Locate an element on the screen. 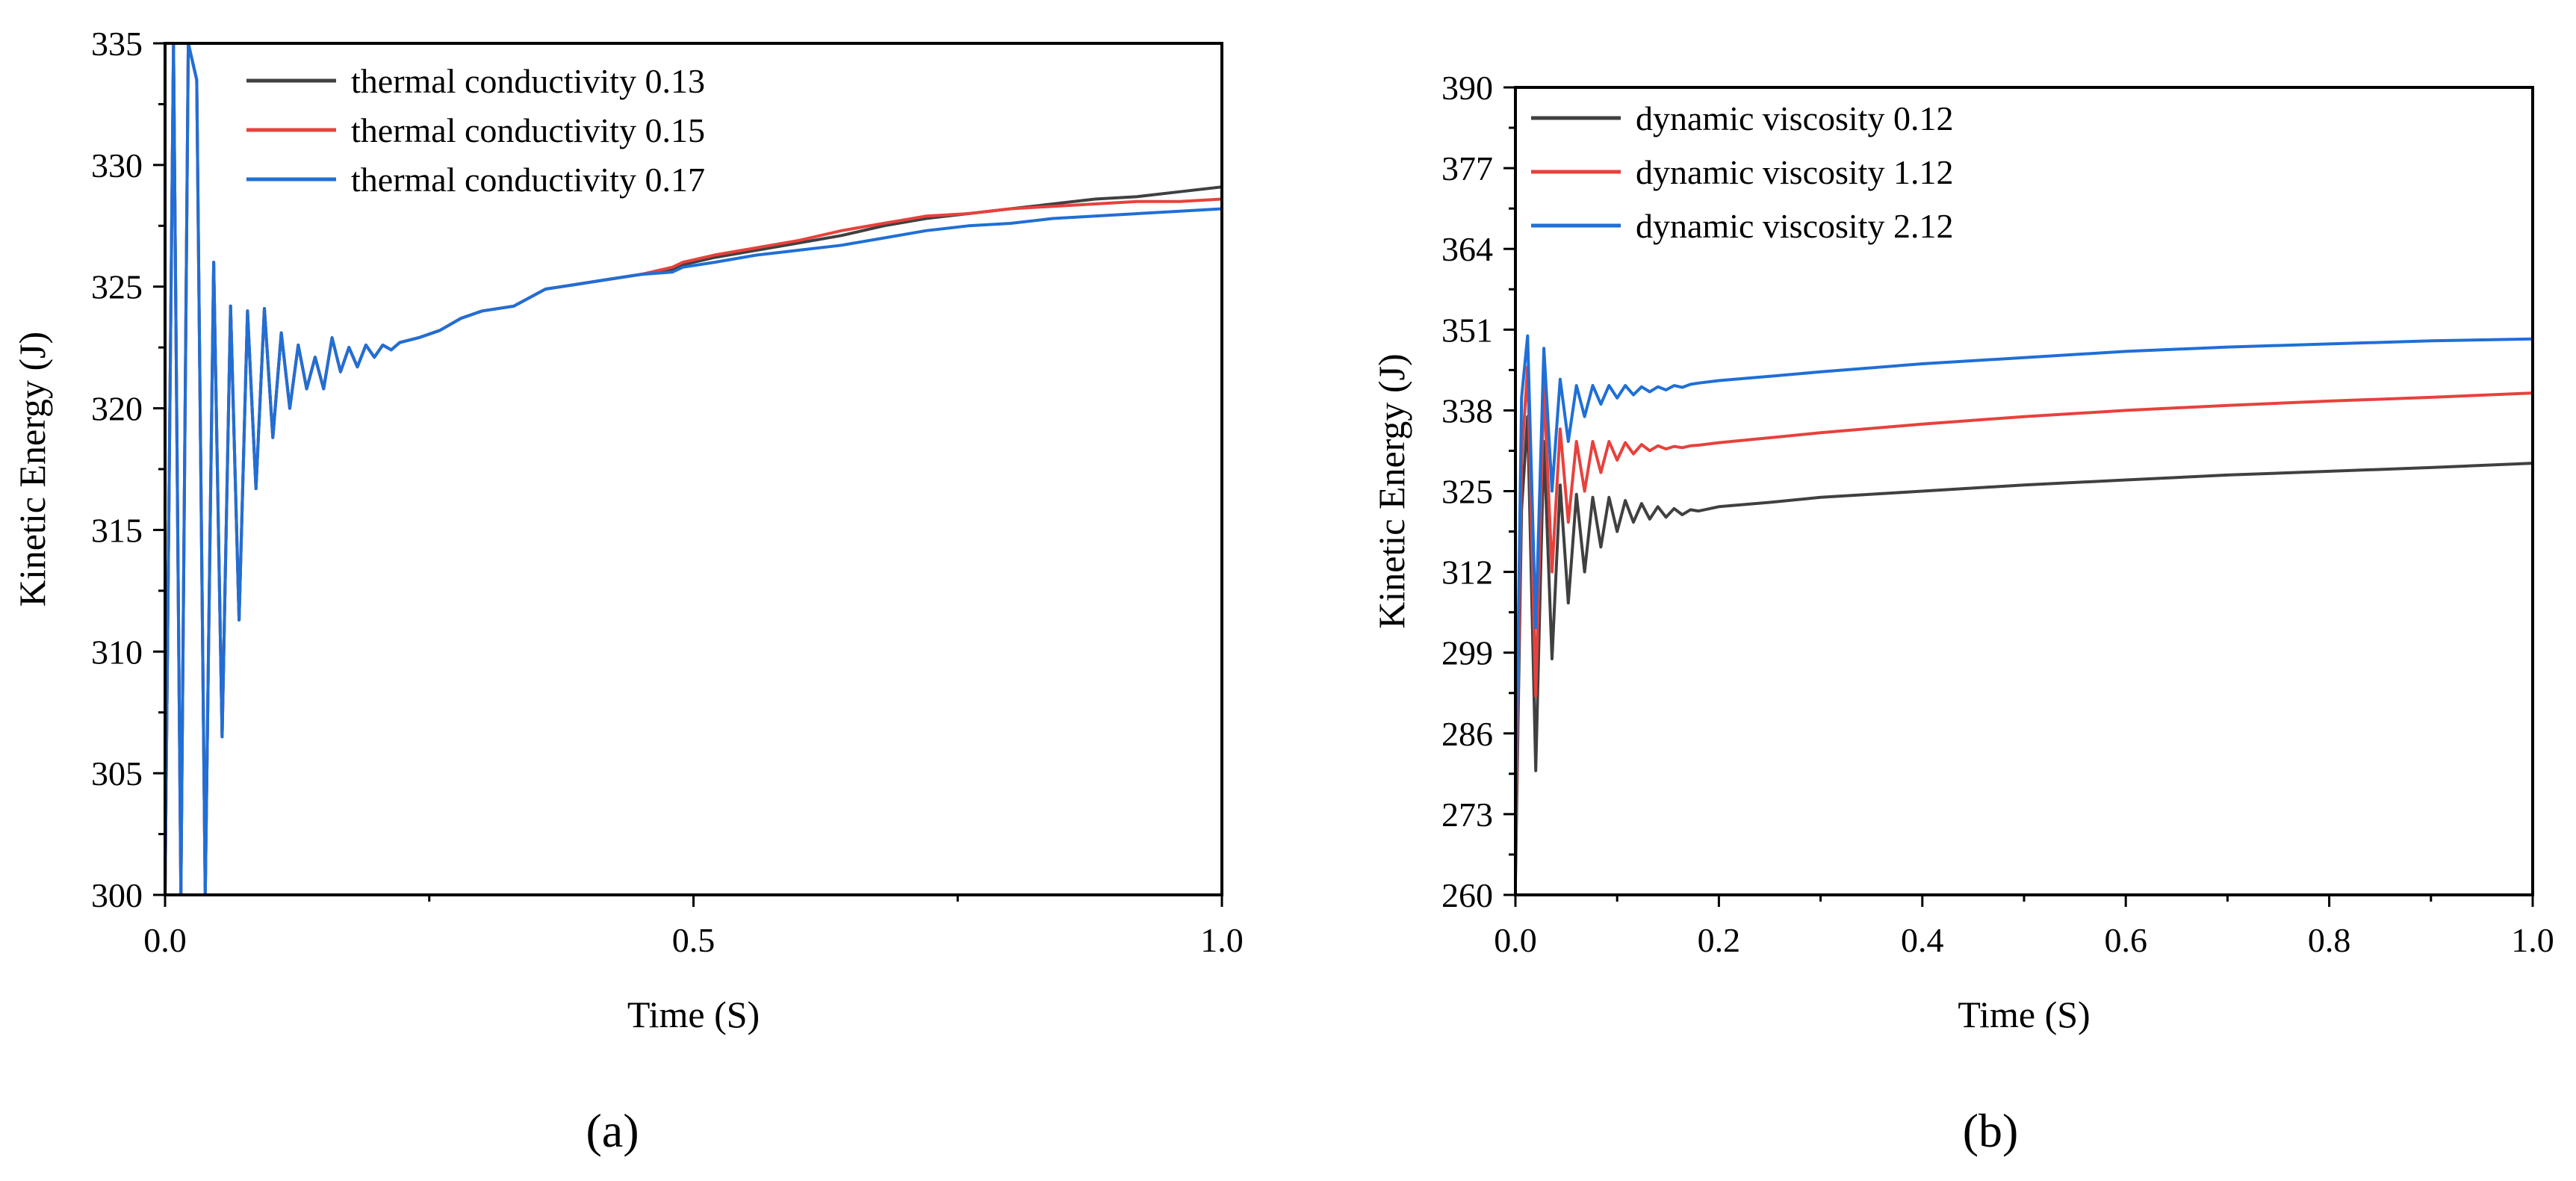 Image resolution: width=2576 pixels, height=1181 pixels. y-tick-label: 312 is located at coordinates (1467, 573).